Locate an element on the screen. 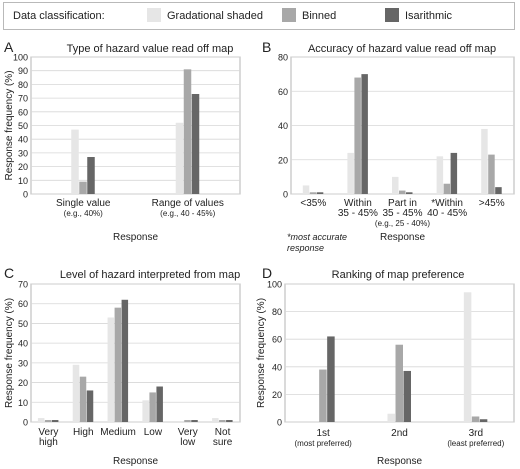 This screenshot has height=469, width=520. x-tick-label: low is located at coordinates (188, 442).